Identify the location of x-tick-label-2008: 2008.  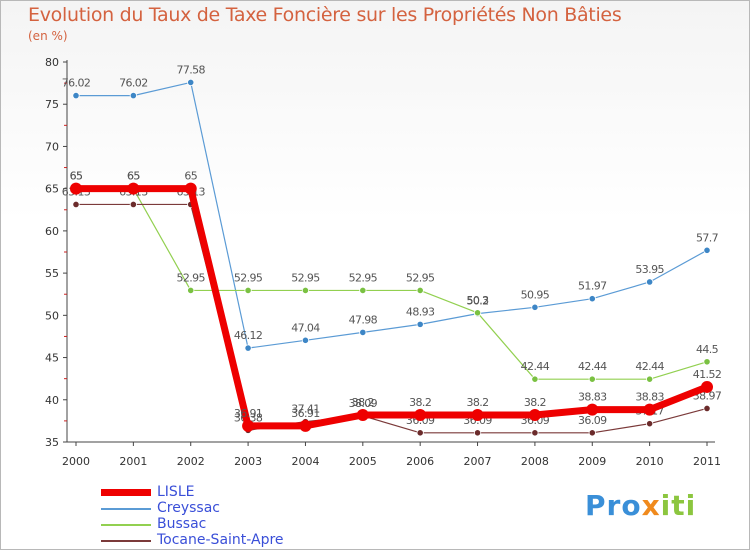
(535, 461).